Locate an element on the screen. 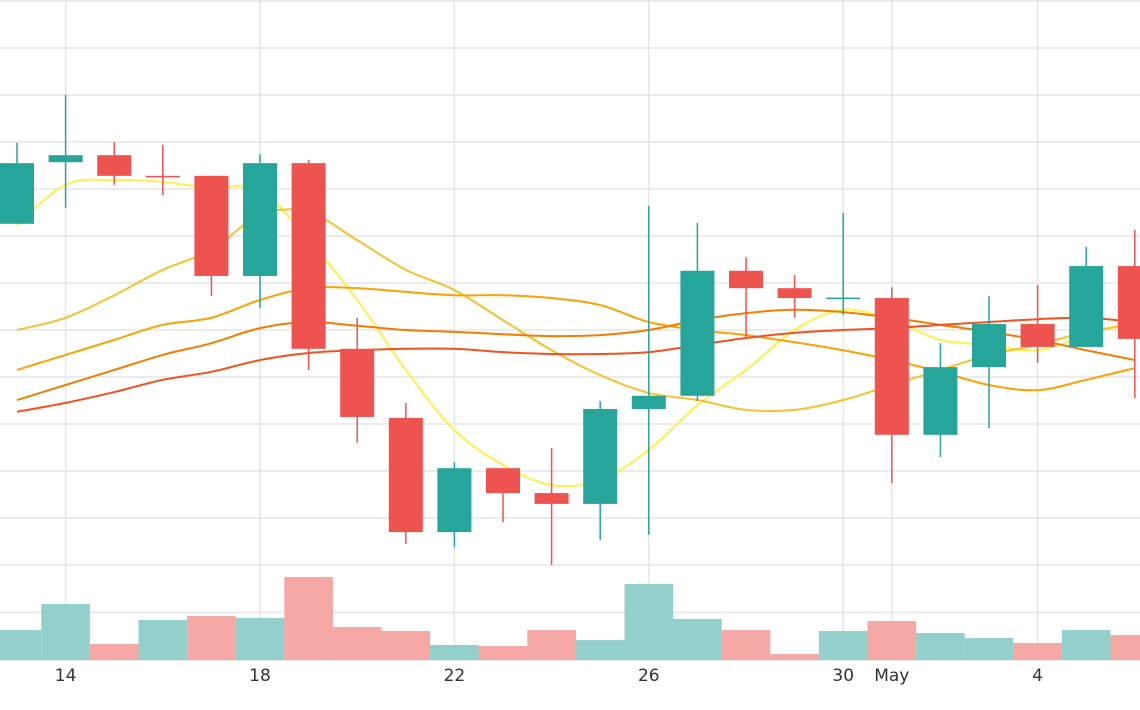  x-tick-label: 18 is located at coordinates (260, 676).